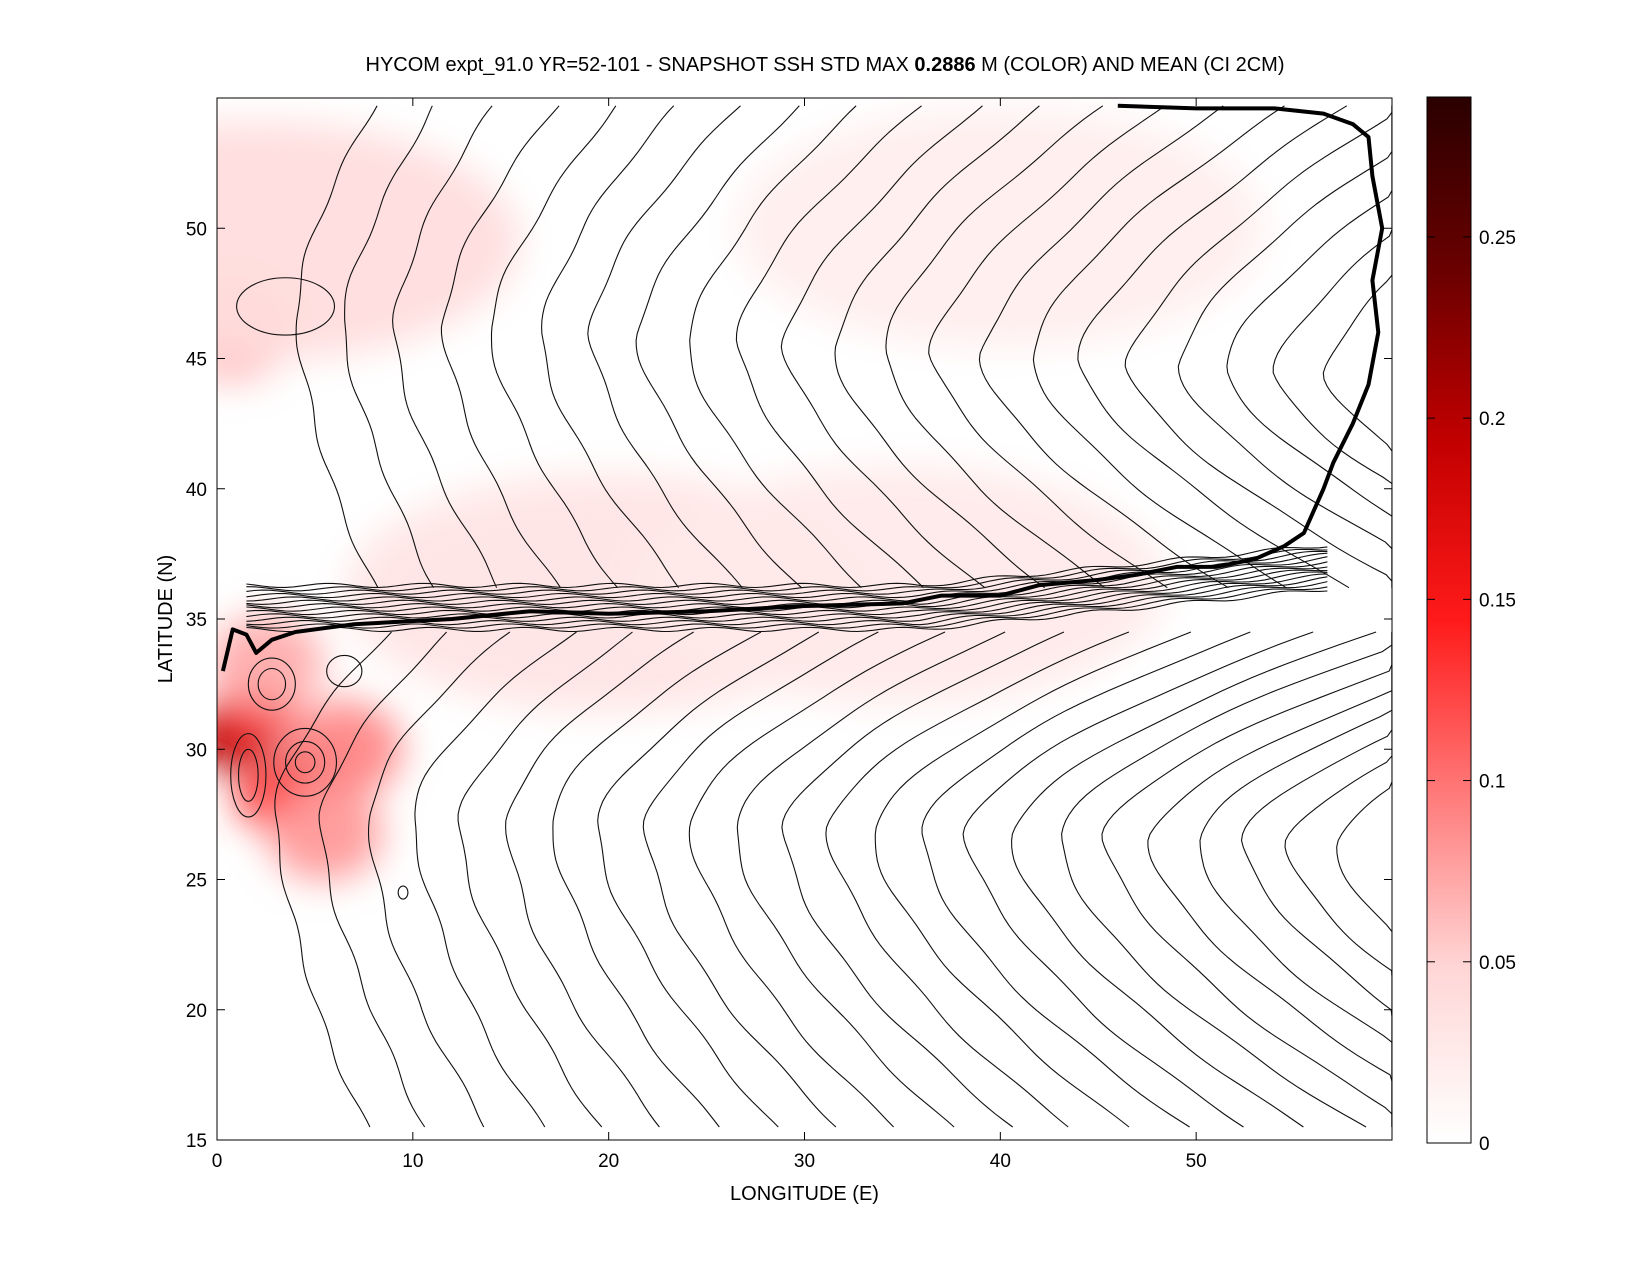 This screenshot has height=1275, width=1650. I want to click on colorbar-tick-label: 0.2, so click(1492, 419).